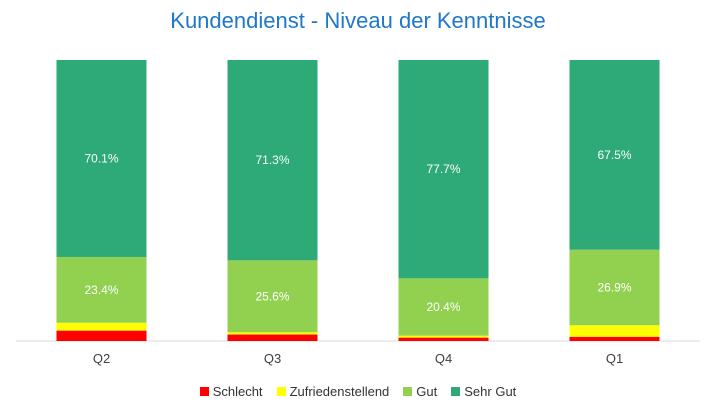 The image size is (716, 416). What do you see at coordinates (443, 336) in the screenshot?
I see `bar-segment-zufriedenstellend-q4` at bounding box center [443, 336].